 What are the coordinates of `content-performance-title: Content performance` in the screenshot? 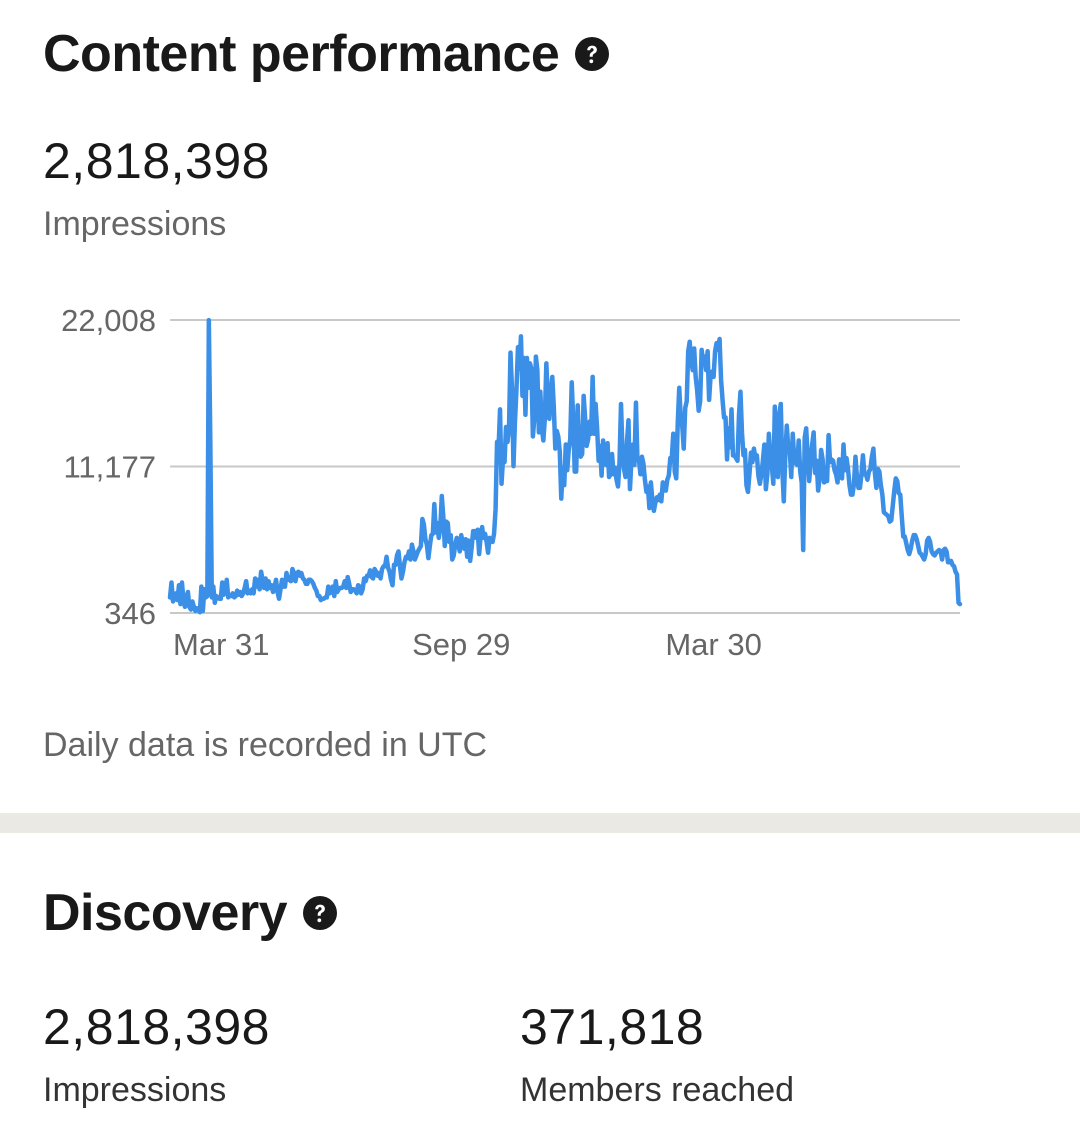 It's located at (301, 54).